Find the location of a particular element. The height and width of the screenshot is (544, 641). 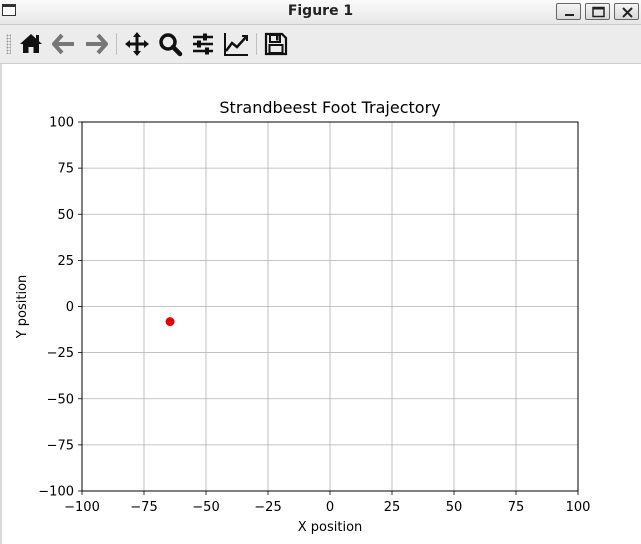

back-button is located at coordinates (64, 44).